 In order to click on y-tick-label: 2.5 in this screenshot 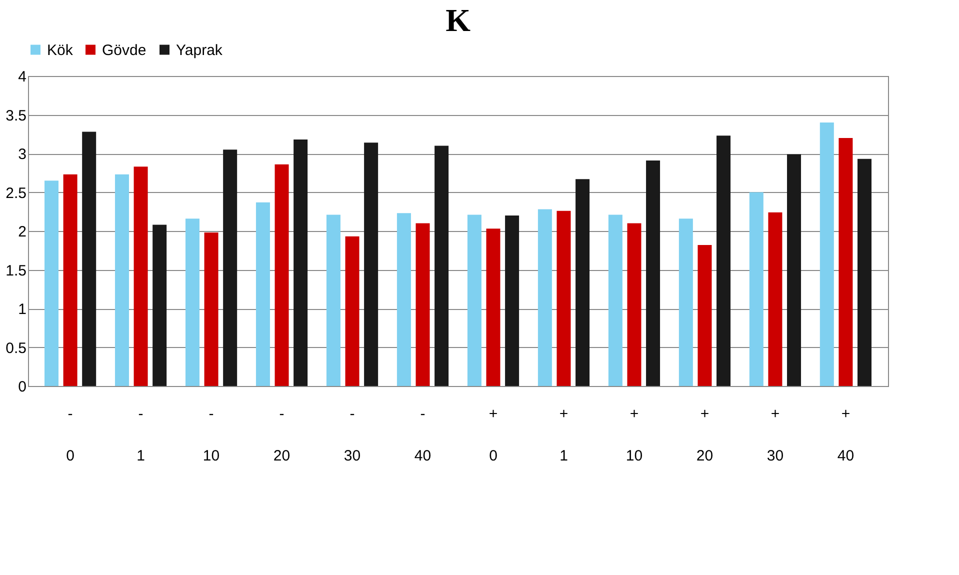, I will do `click(16, 193)`.